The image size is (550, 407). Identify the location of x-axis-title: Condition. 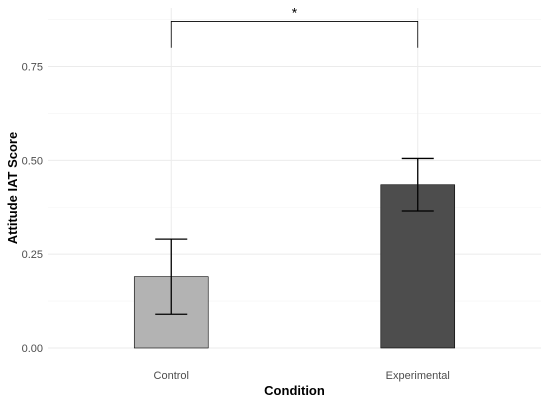
(294, 390).